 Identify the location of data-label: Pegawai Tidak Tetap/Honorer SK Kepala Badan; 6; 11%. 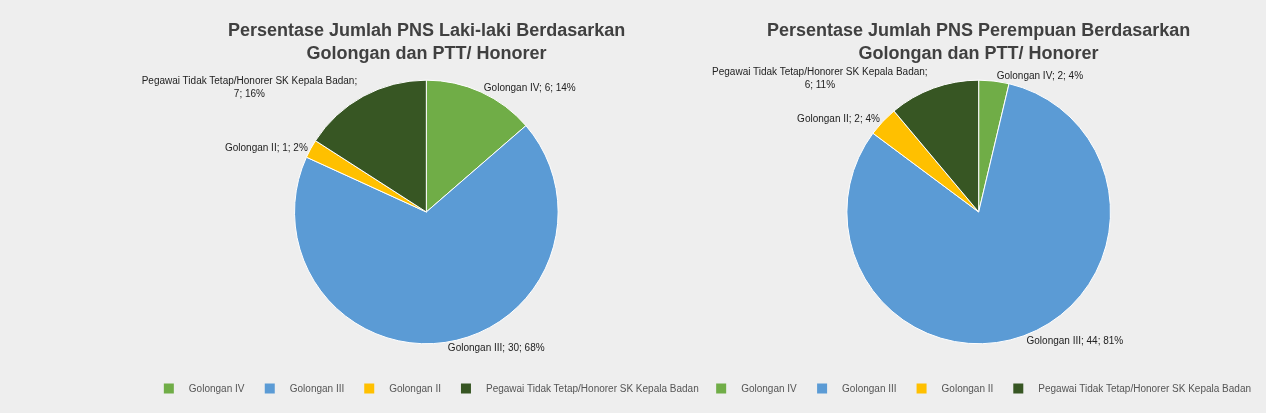
(820, 77).